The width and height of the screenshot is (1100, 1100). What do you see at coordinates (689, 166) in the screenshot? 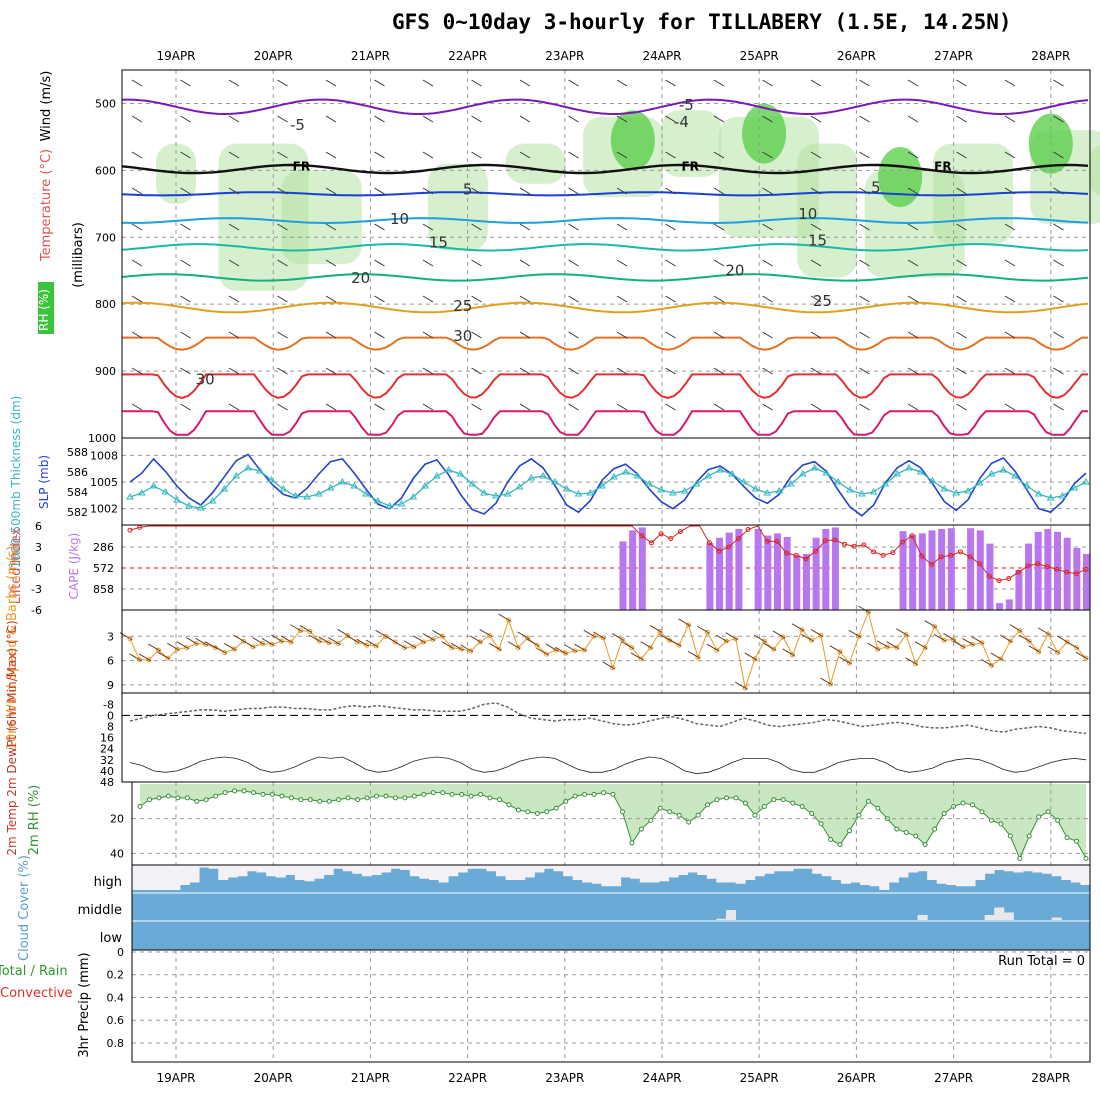
I see `freezing-level-label: FR` at bounding box center [689, 166].